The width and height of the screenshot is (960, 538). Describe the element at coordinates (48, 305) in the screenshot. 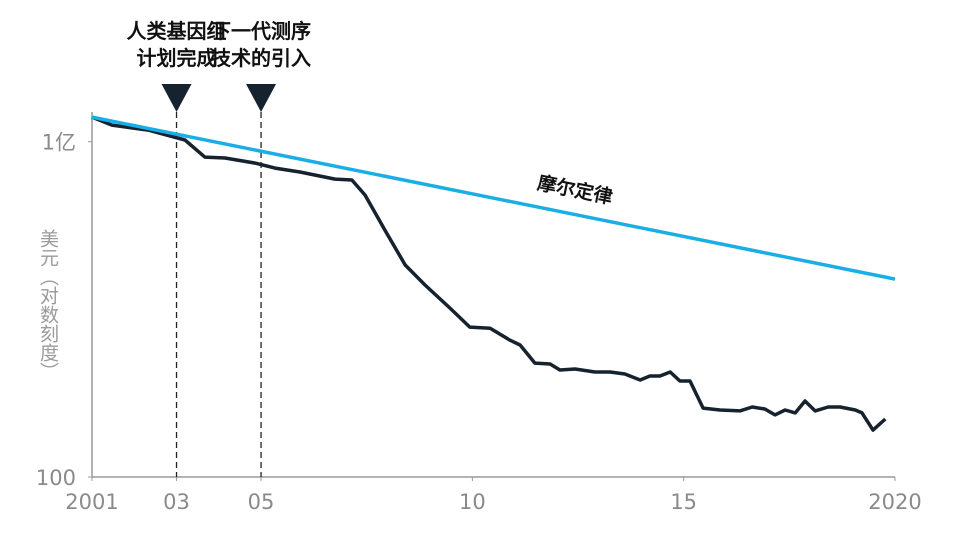

I see `y-axis-label: 美元（对数刻度）` at that location.